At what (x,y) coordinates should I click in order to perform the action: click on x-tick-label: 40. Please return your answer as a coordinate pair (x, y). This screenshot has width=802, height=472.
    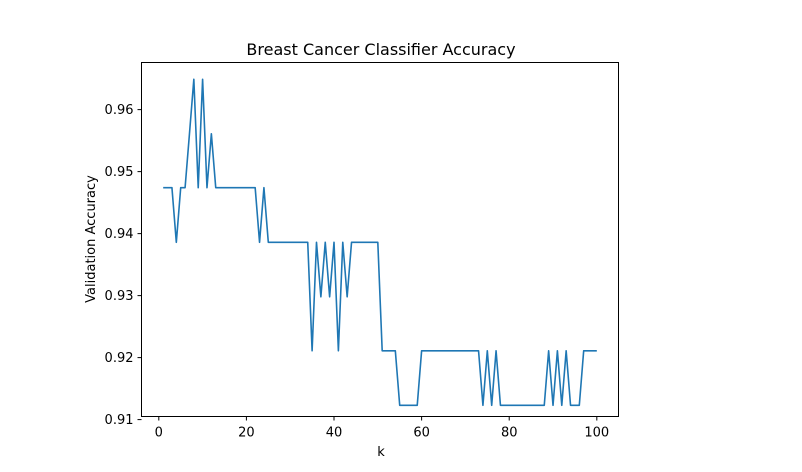
    Looking at the image, I should click on (334, 433).